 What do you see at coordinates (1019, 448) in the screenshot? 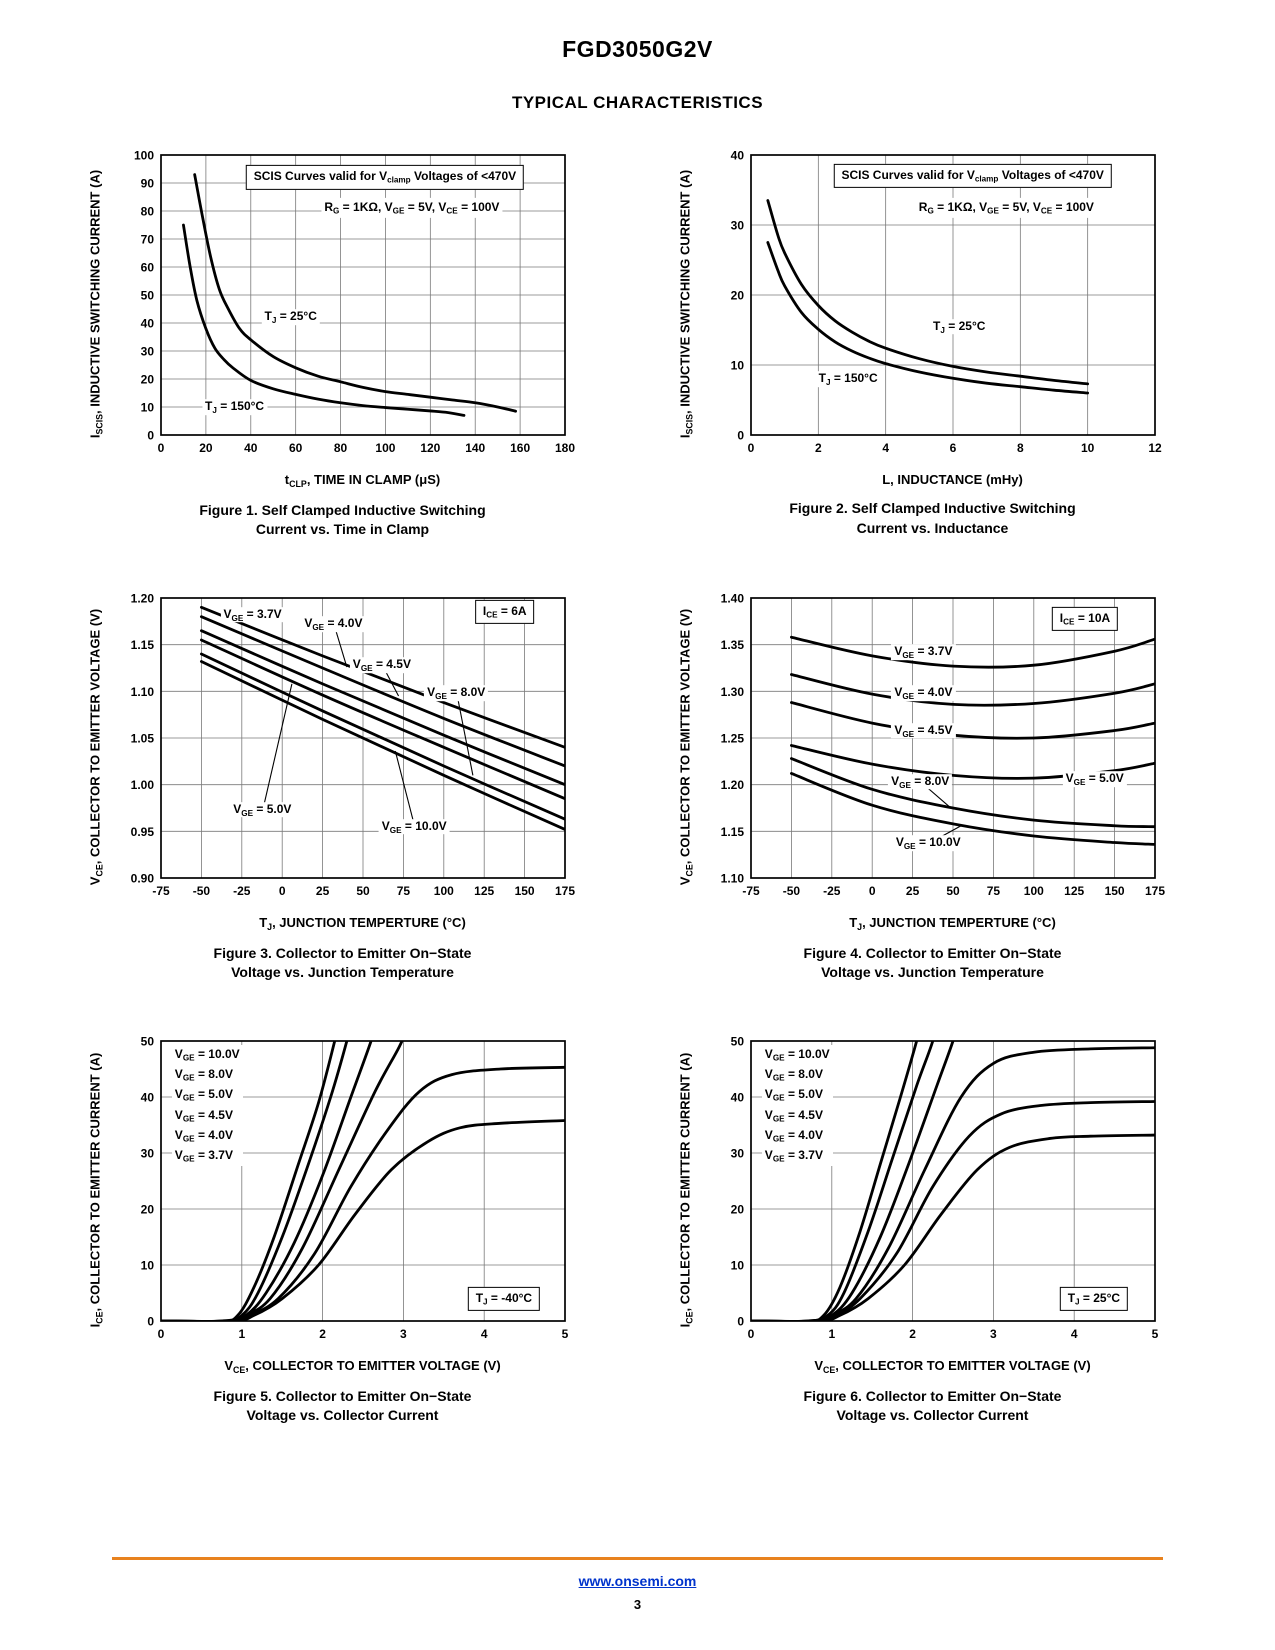
I see `svg-text: 8` at bounding box center [1019, 448].